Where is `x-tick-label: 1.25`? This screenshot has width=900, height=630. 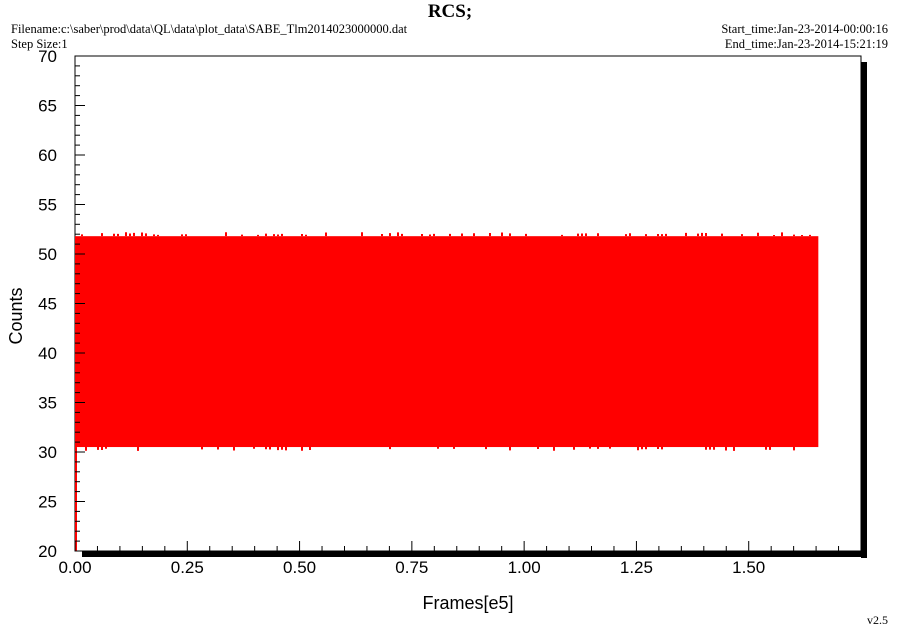
x-tick-label: 1.25 is located at coordinates (636, 567).